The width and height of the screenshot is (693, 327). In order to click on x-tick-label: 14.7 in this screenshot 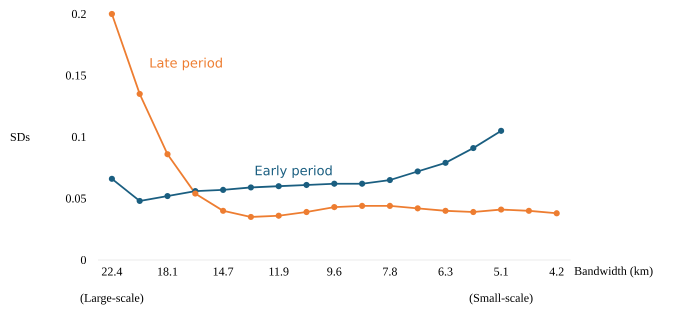, I will do `click(224, 272)`.